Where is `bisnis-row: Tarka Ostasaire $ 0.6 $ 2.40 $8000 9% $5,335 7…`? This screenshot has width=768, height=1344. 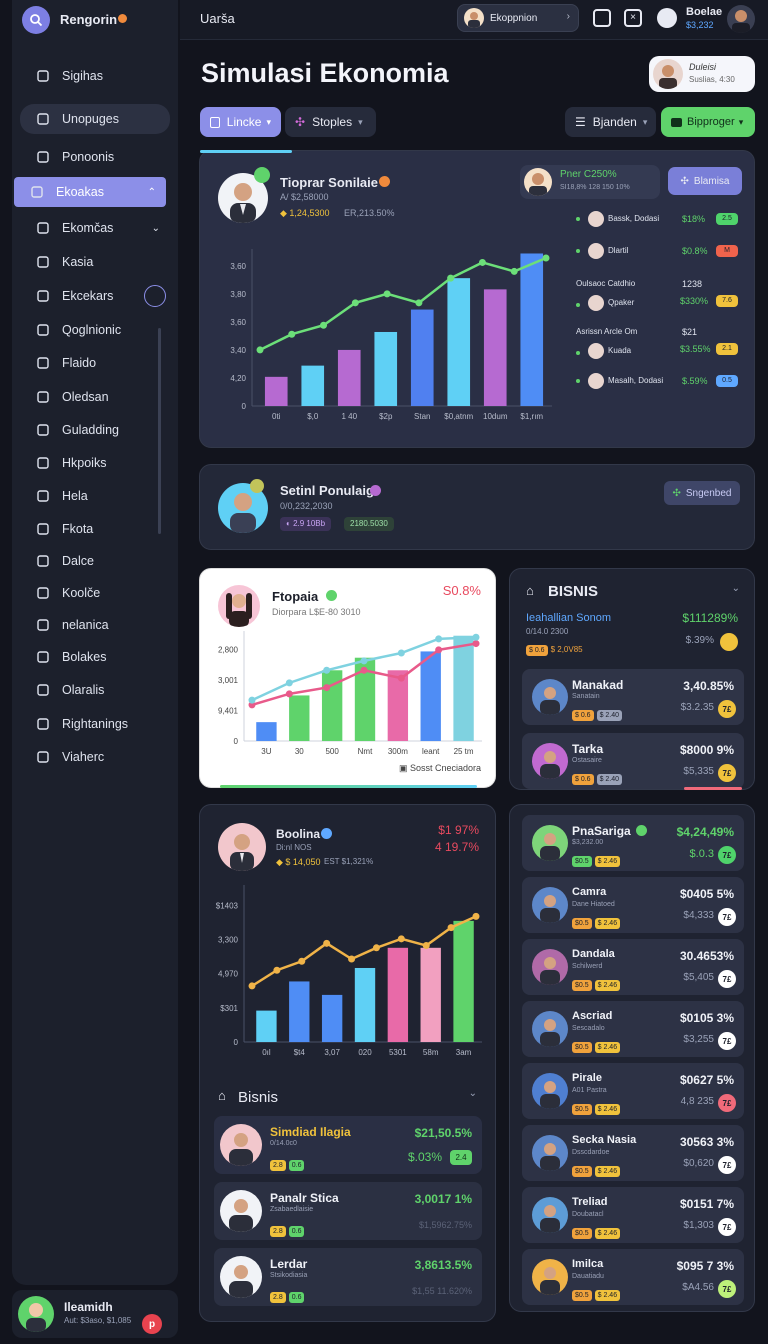
bisnis-row: Tarka Ostasaire $ 0.6 $ 2.40 $8000 9% $5,335 7… is located at coordinates (633, 761).